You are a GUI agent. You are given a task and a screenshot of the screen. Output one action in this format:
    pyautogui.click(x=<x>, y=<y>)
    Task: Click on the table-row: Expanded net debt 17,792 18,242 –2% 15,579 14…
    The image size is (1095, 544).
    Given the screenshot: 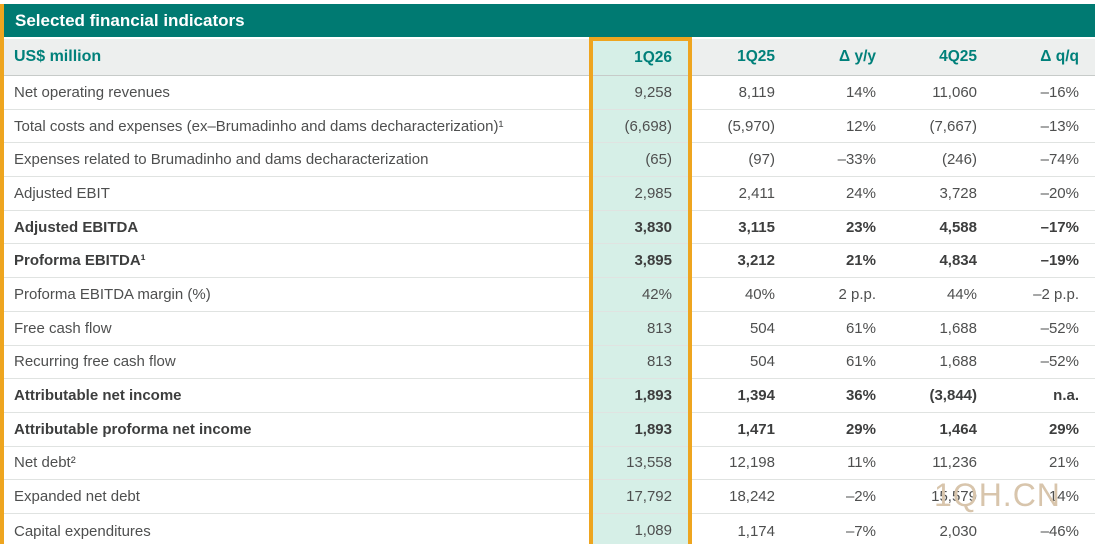 What is the action you would take?
    pyautogui.click(x=549, y=496)
    